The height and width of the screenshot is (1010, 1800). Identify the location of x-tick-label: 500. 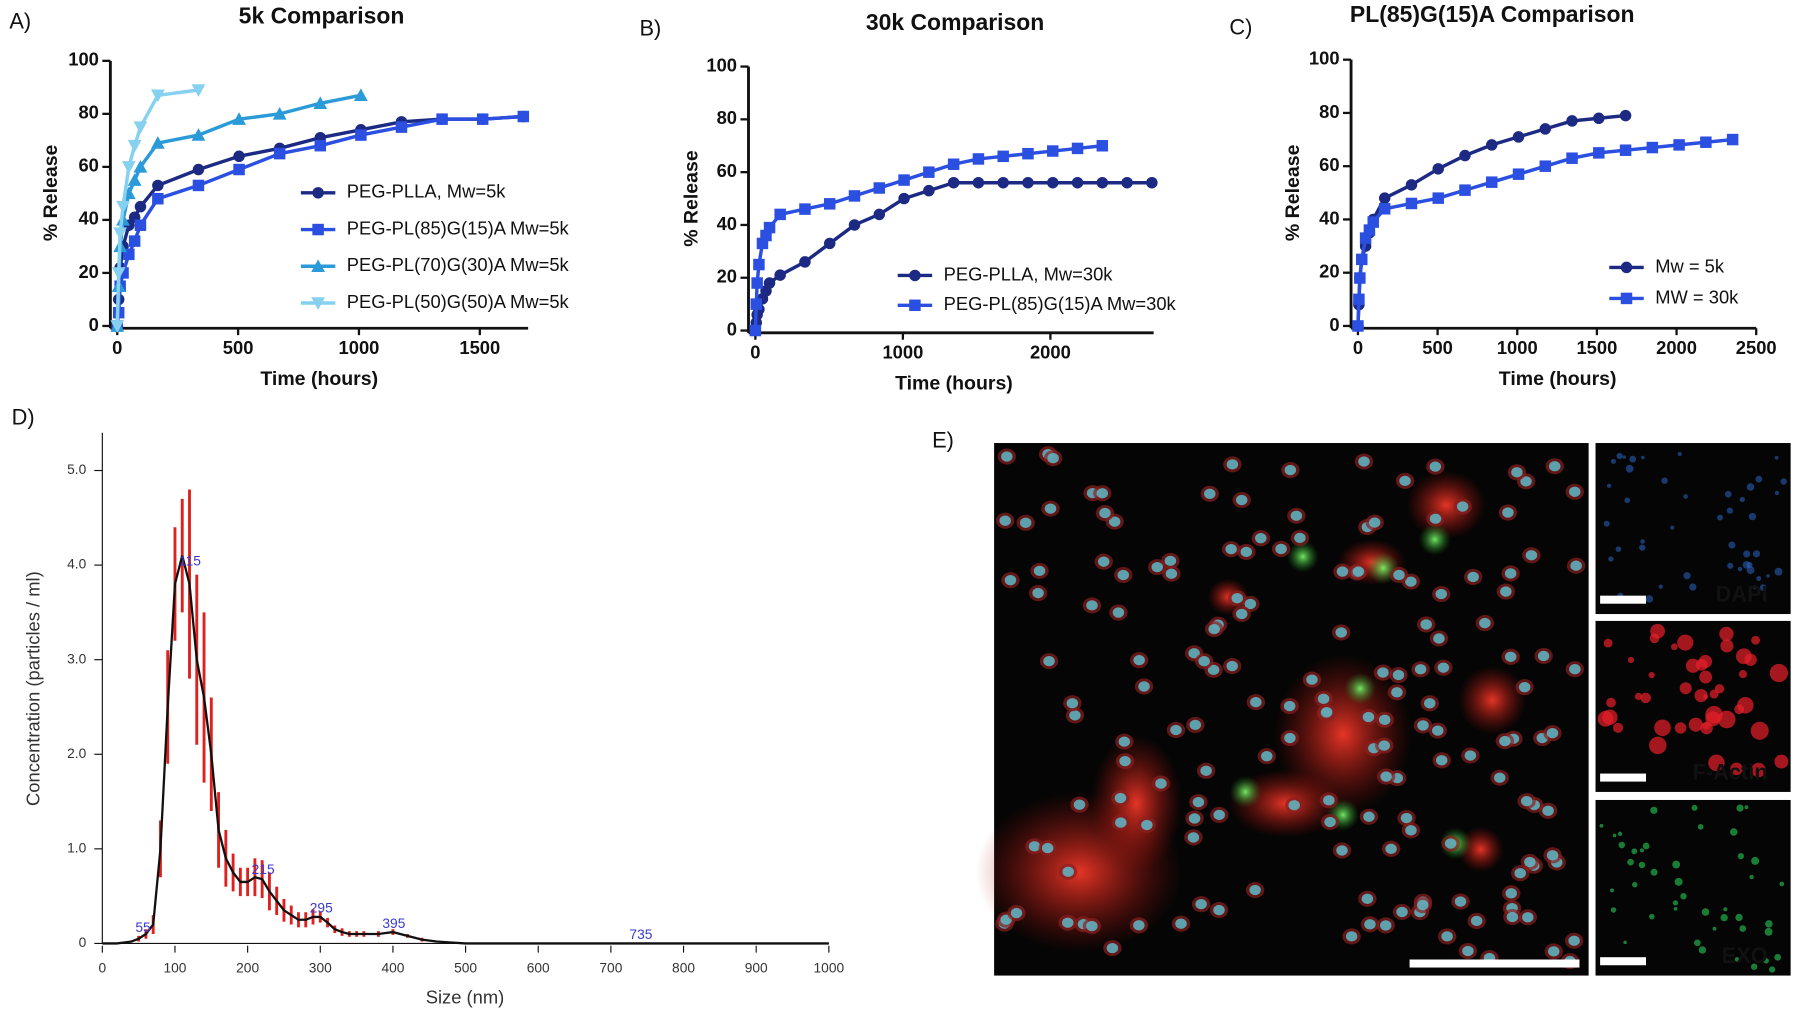
(238, 347).